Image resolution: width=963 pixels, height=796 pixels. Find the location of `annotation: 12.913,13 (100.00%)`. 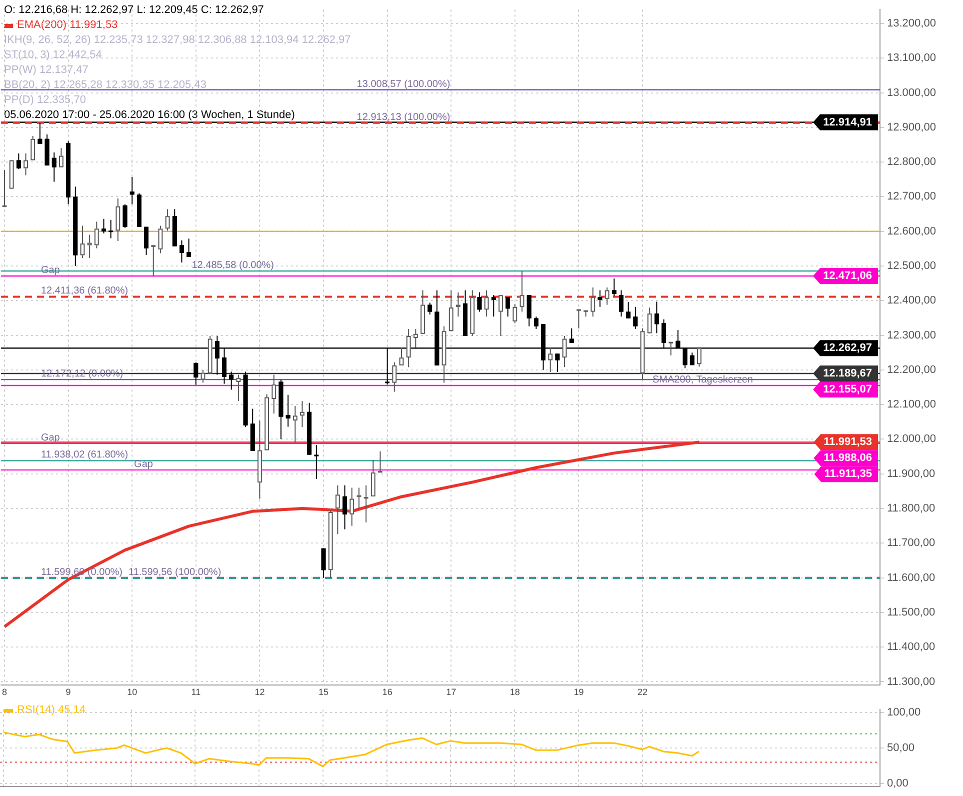

annotation: 12.913,13 (100.00%) is located at coordinates (403, 117).